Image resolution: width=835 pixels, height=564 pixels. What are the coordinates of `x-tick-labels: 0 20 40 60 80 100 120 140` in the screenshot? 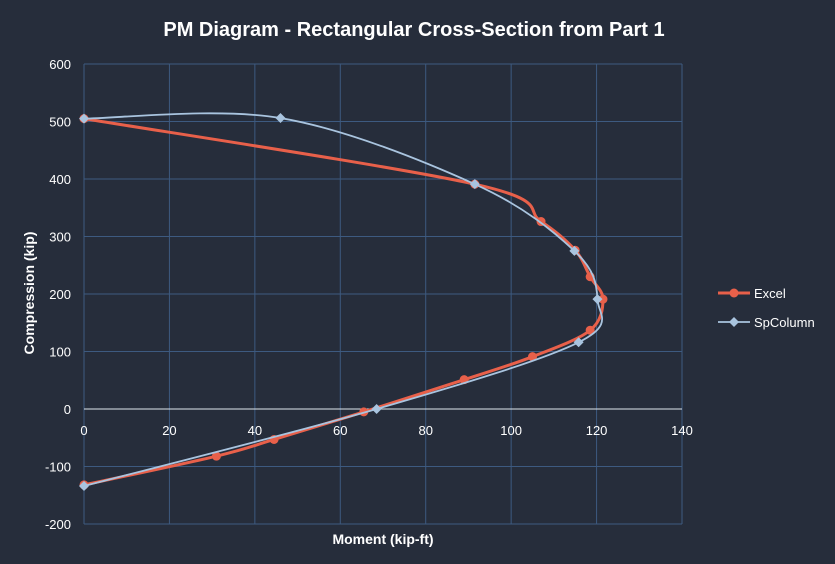 It's located at (386, 430).